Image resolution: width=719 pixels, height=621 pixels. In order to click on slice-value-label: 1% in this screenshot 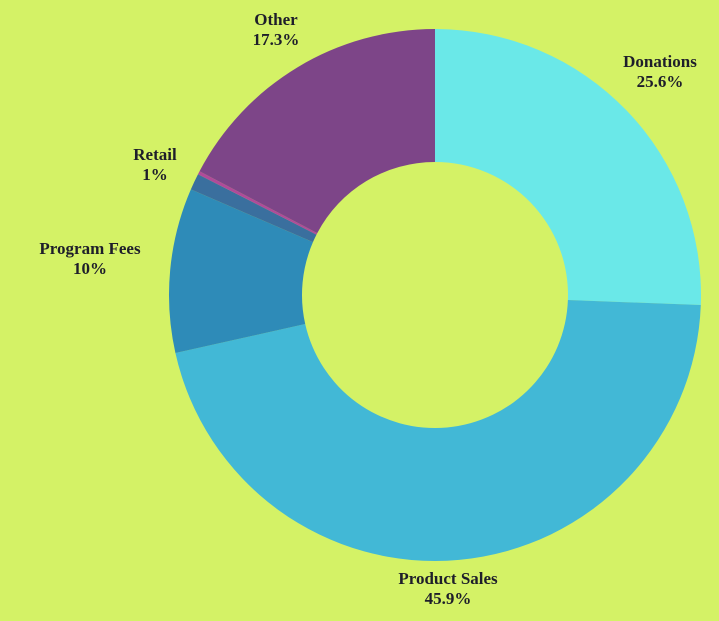, I will do `click(155, 174)`.